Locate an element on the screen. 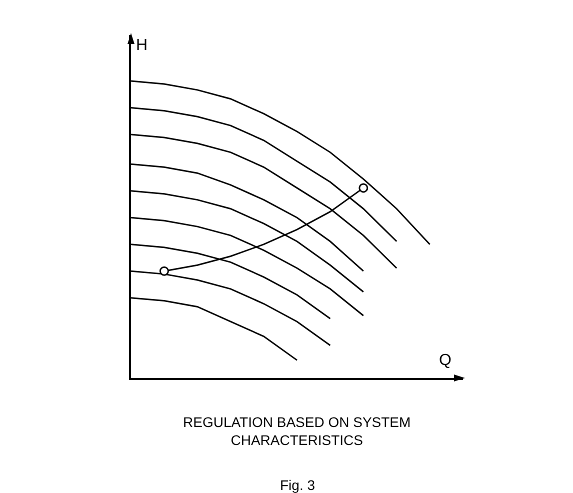  x-axis-title: Q is located at coordinates (445, 360).